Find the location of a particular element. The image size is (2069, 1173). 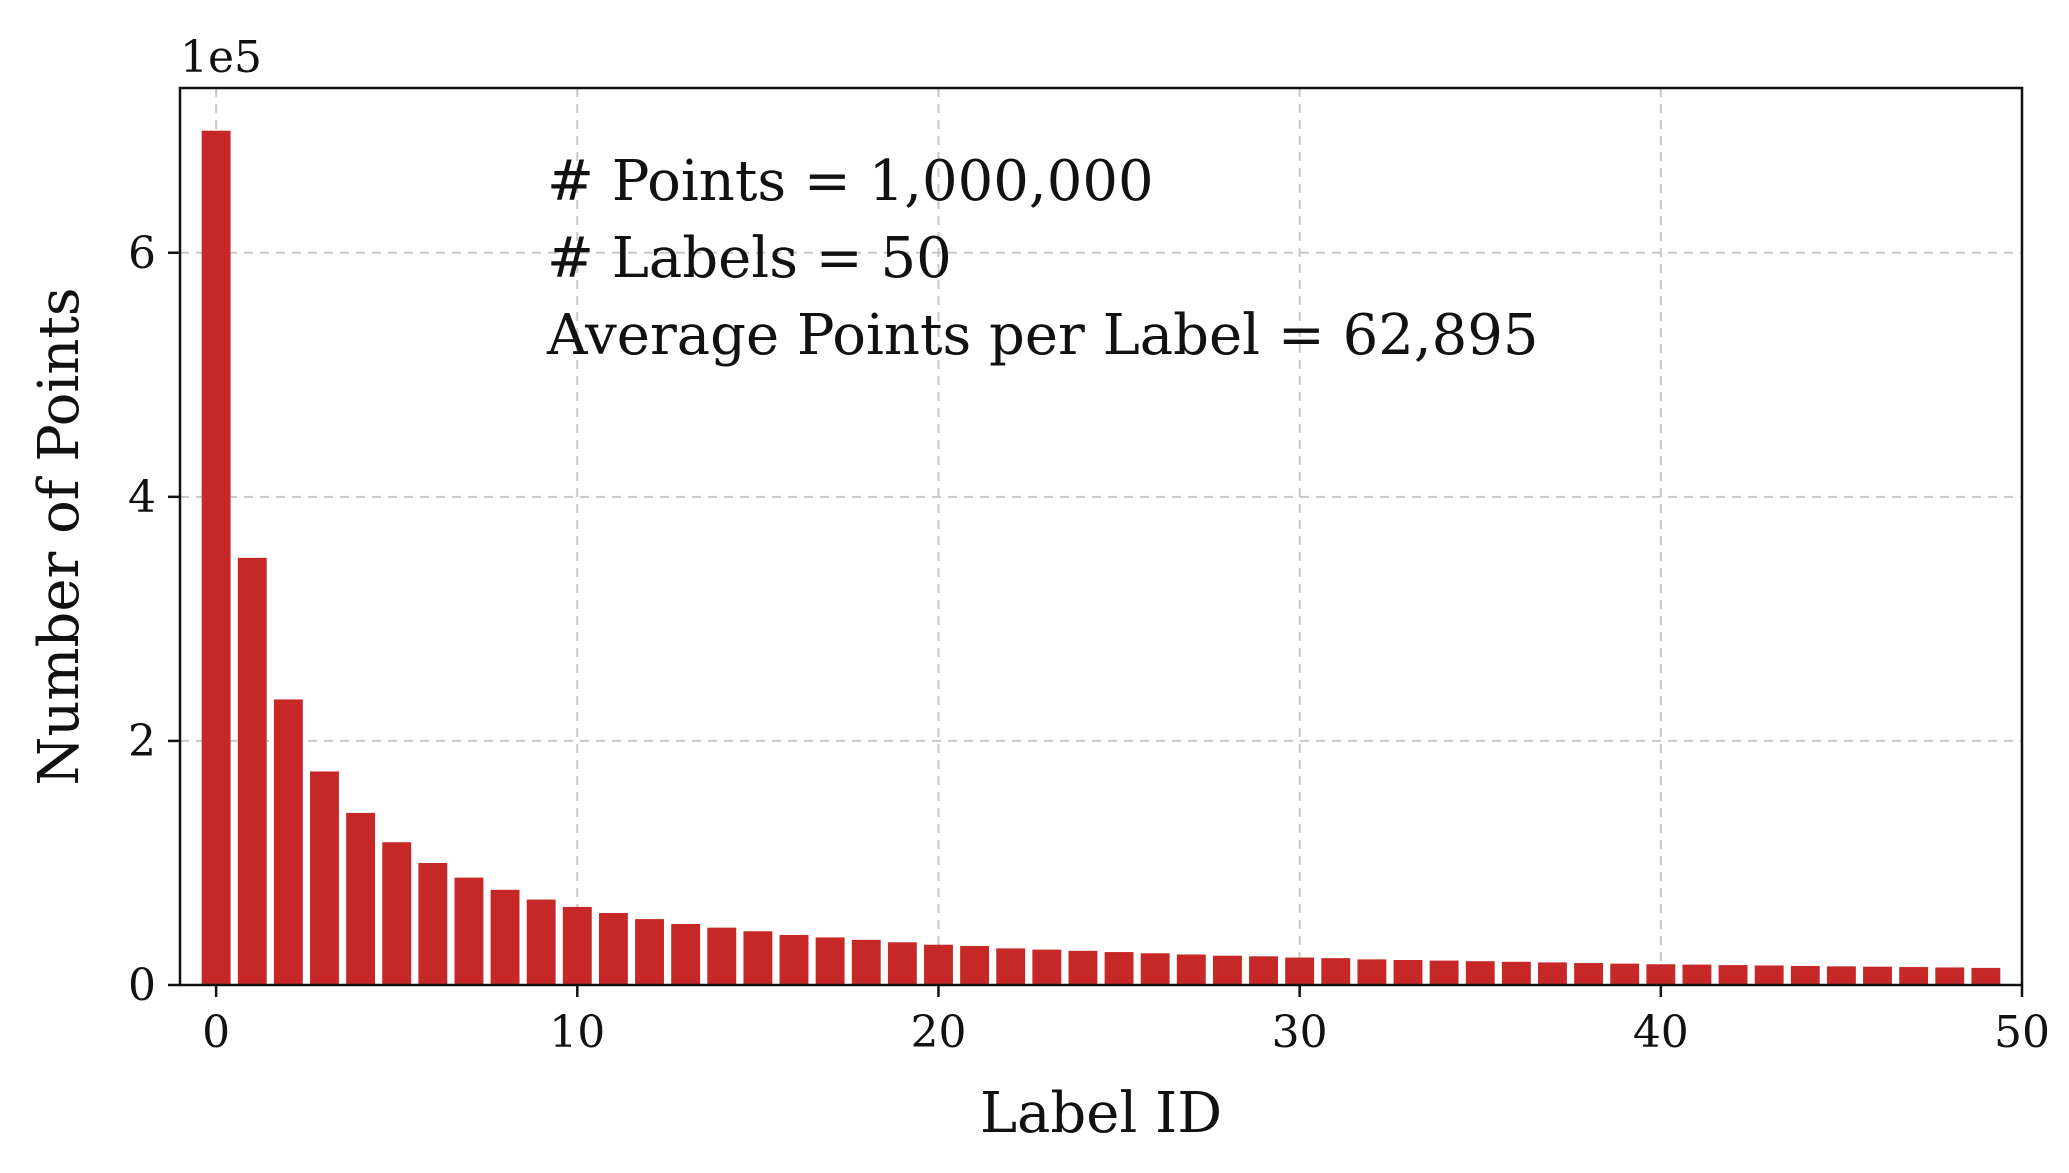

annotation-average-points: Average Points per Label = 62,895 is located at coordinates (1042, 335).